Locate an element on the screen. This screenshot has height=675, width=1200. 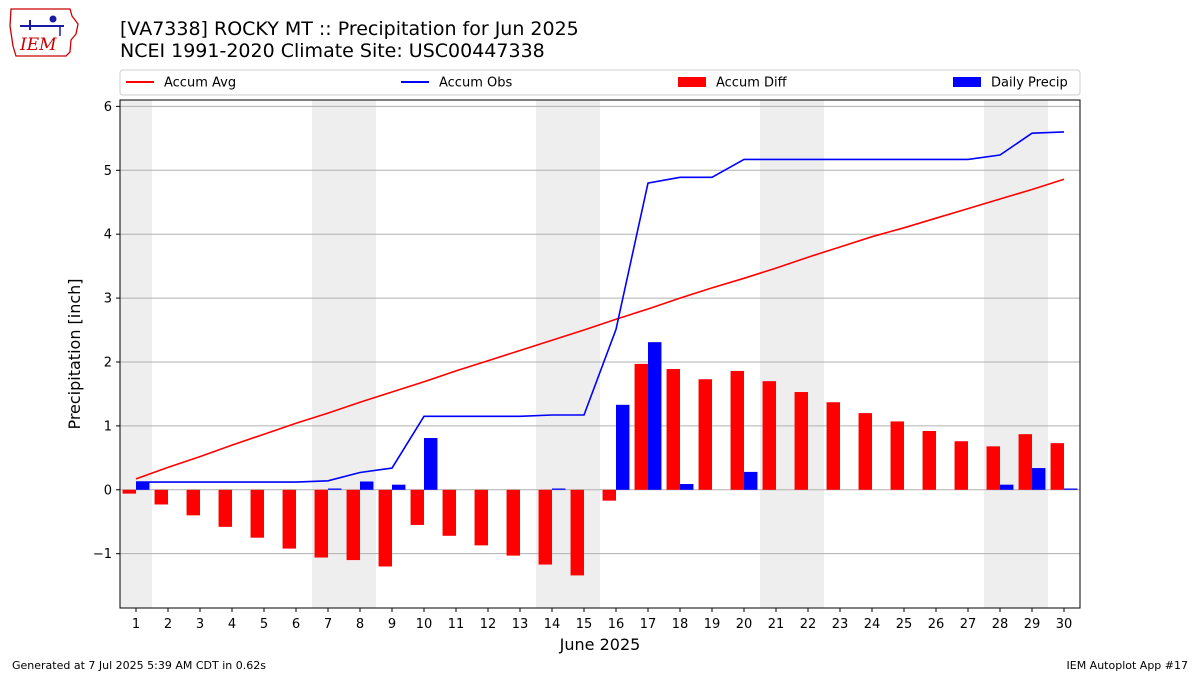
x-tick-label: 2 is located at coordinates (168, 624).